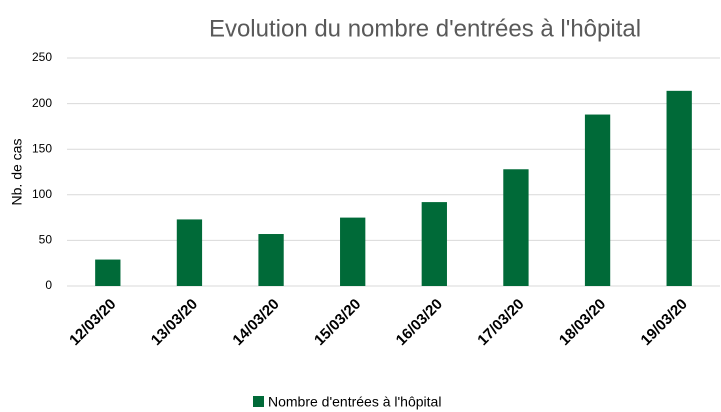 This screenshot has width=721, height=412. I want to click on y-tick-label: 0, so click(48, 285).